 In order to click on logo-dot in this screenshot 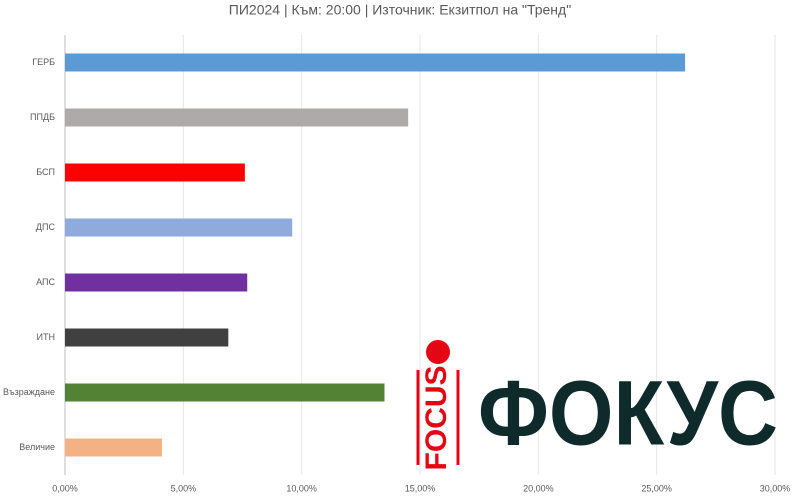, I will do `click(438, 352)`.